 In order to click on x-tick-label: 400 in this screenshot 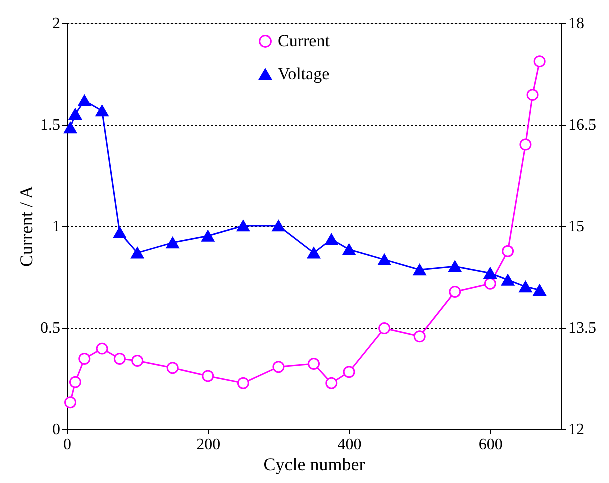, I will do `click(350, 445)`.